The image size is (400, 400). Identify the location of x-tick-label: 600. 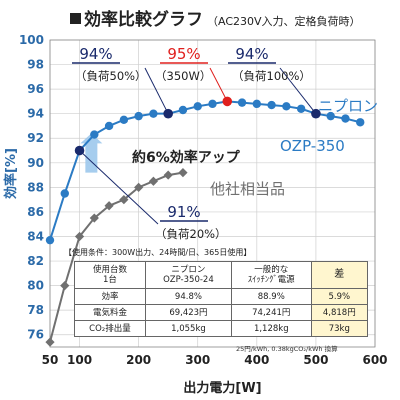
(374, 360).